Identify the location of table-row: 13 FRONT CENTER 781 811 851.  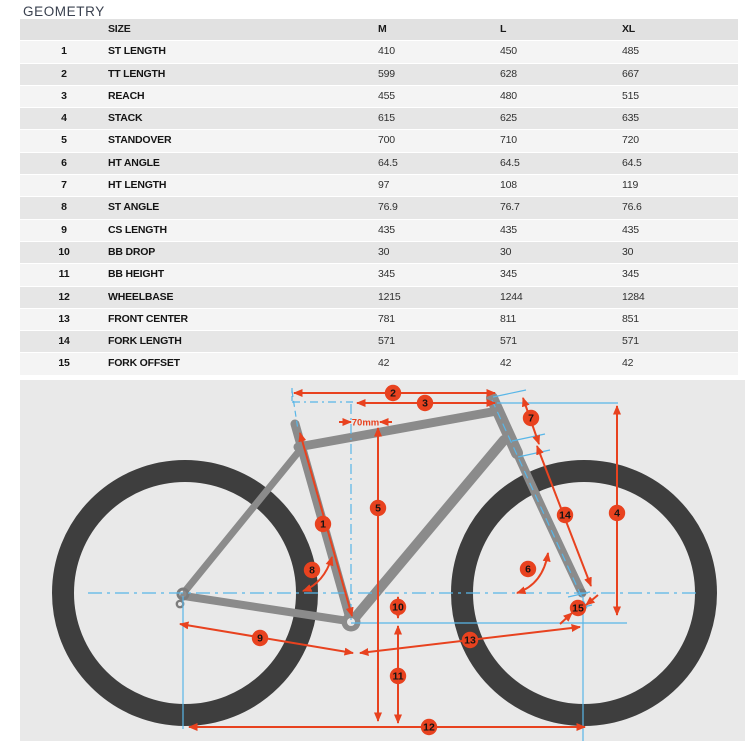
(379, 320).